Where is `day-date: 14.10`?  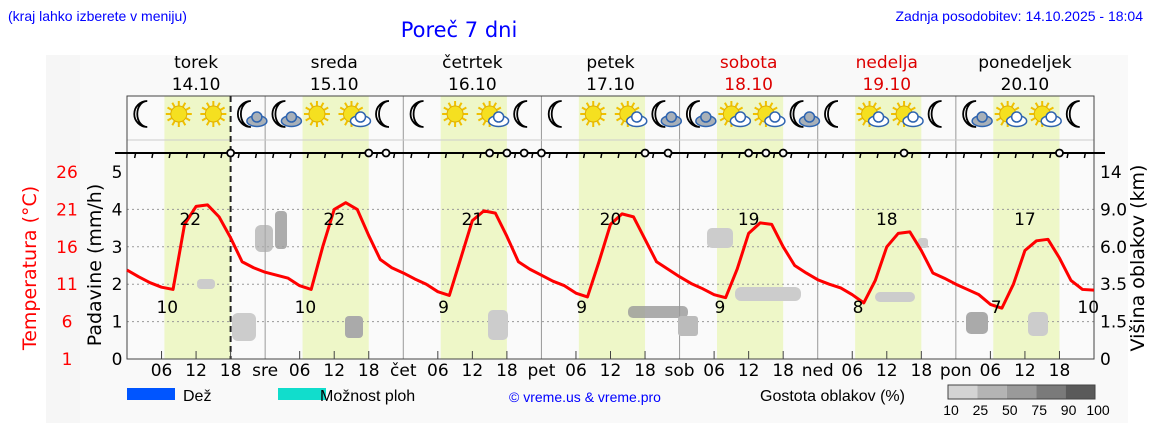 day-date: 14.10 is located at coordinates (196, 85).